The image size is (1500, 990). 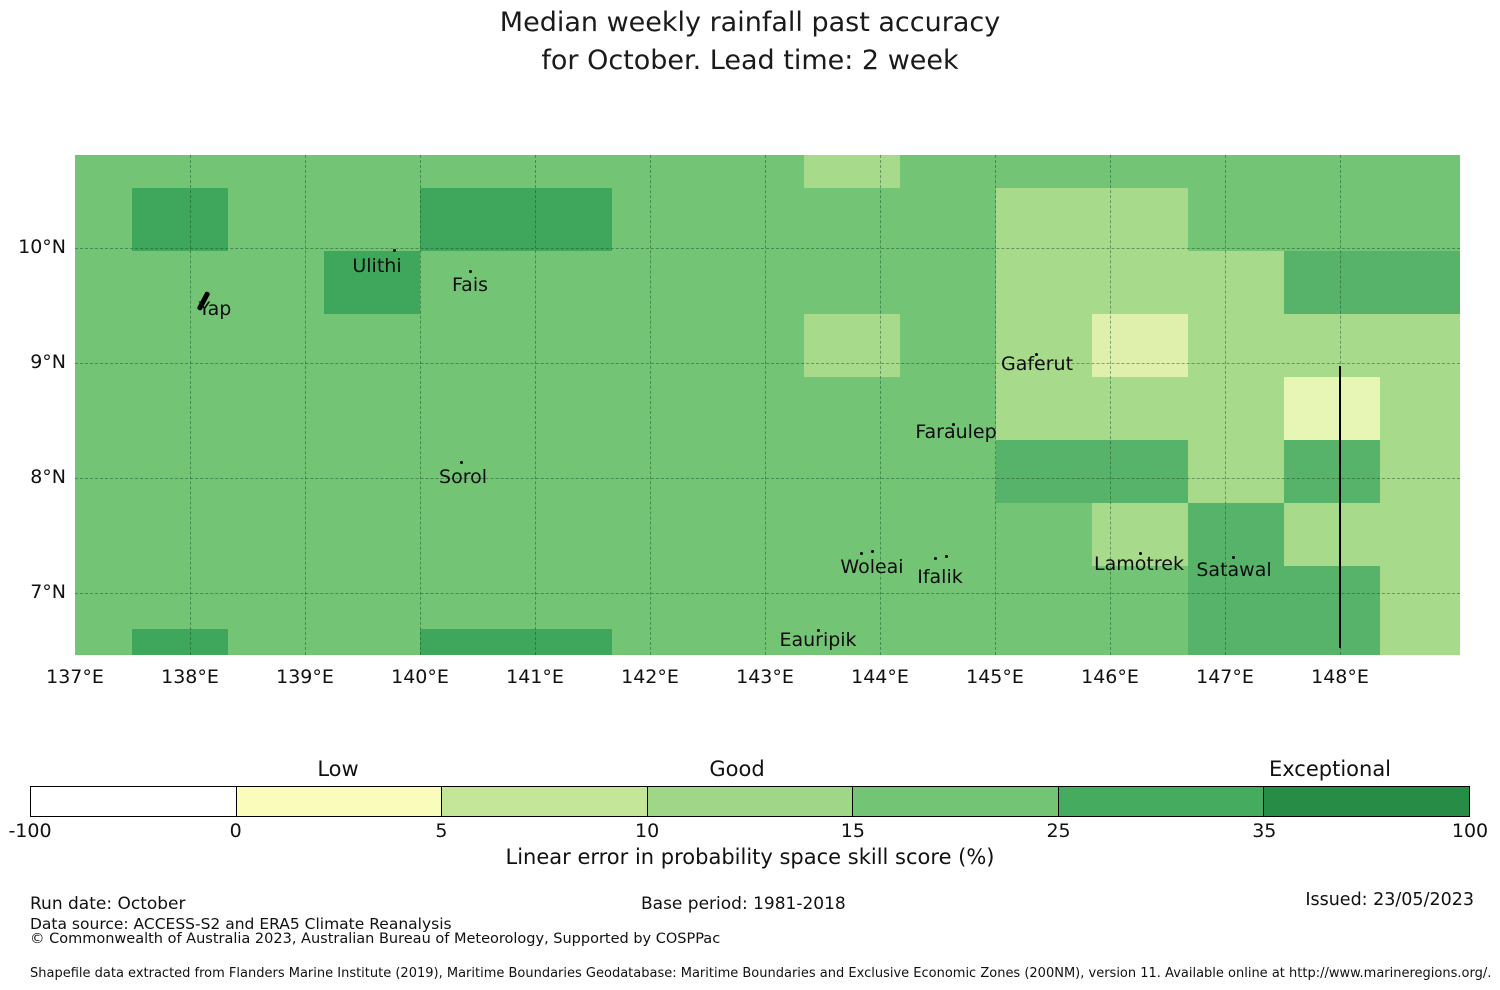 What do you see at coordinates (1470, 831) in the screenshot?
I see `colorbar-tick-label: 100` at bounding box center [1470, 831].